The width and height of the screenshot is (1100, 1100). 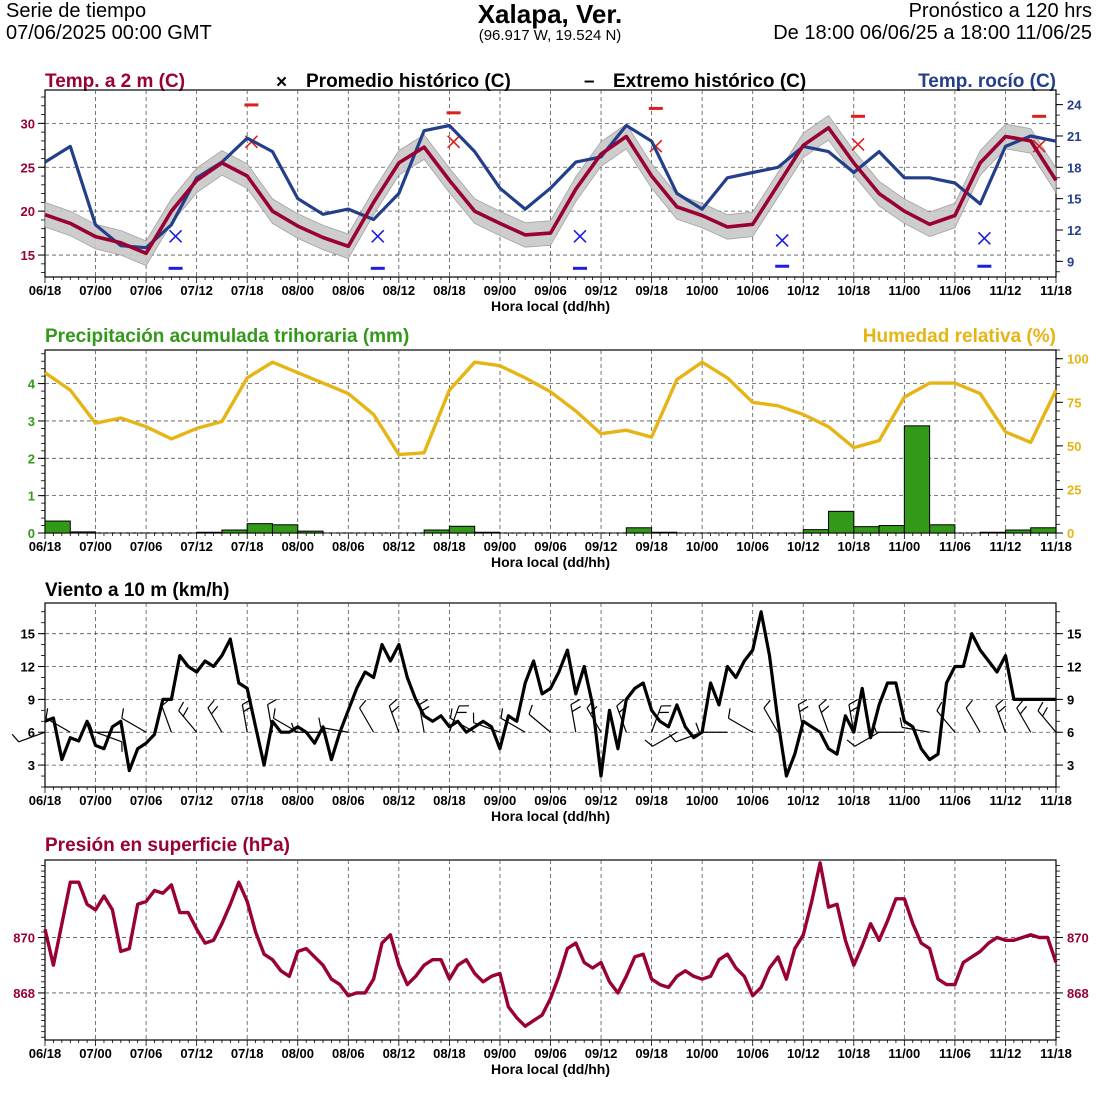 What do you see at coordinates (109, 33) in the screenshot?
I see `run-date-label: 07/06/2025 00:00 GMT` at bounding box center [109, 33].